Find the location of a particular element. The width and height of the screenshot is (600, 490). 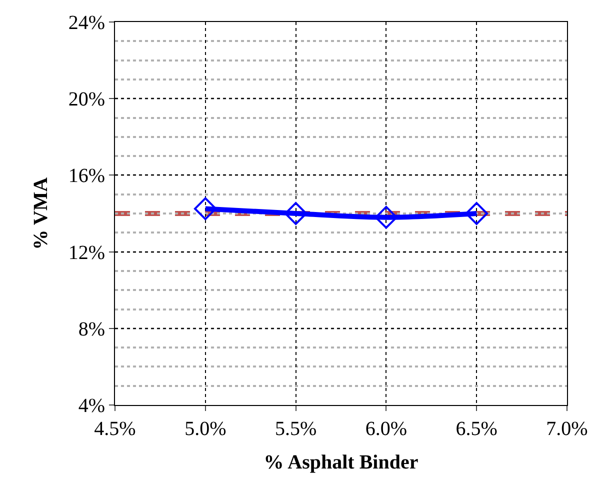

x-tick-label: 5.0% is located at coordinates (205, 429).